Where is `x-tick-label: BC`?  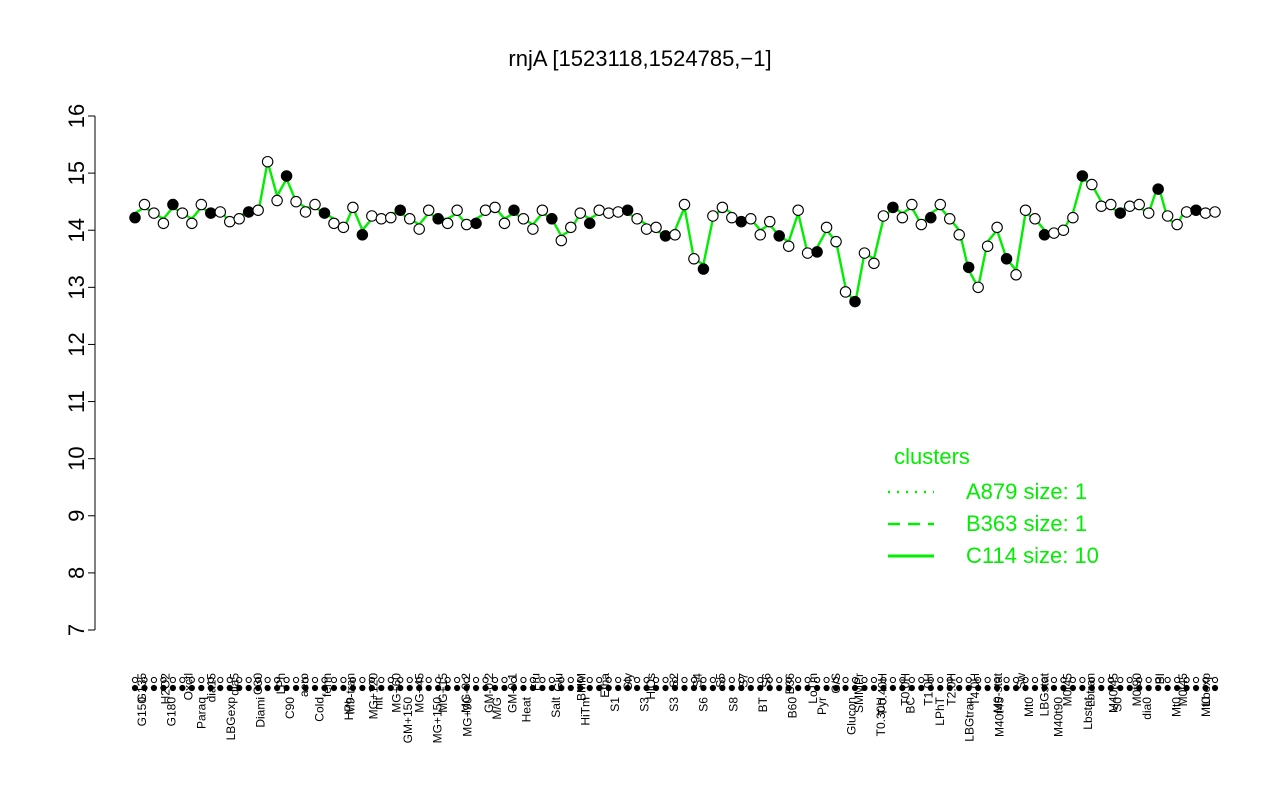 x-tick-label: BC is located at coordinates (911, 705).